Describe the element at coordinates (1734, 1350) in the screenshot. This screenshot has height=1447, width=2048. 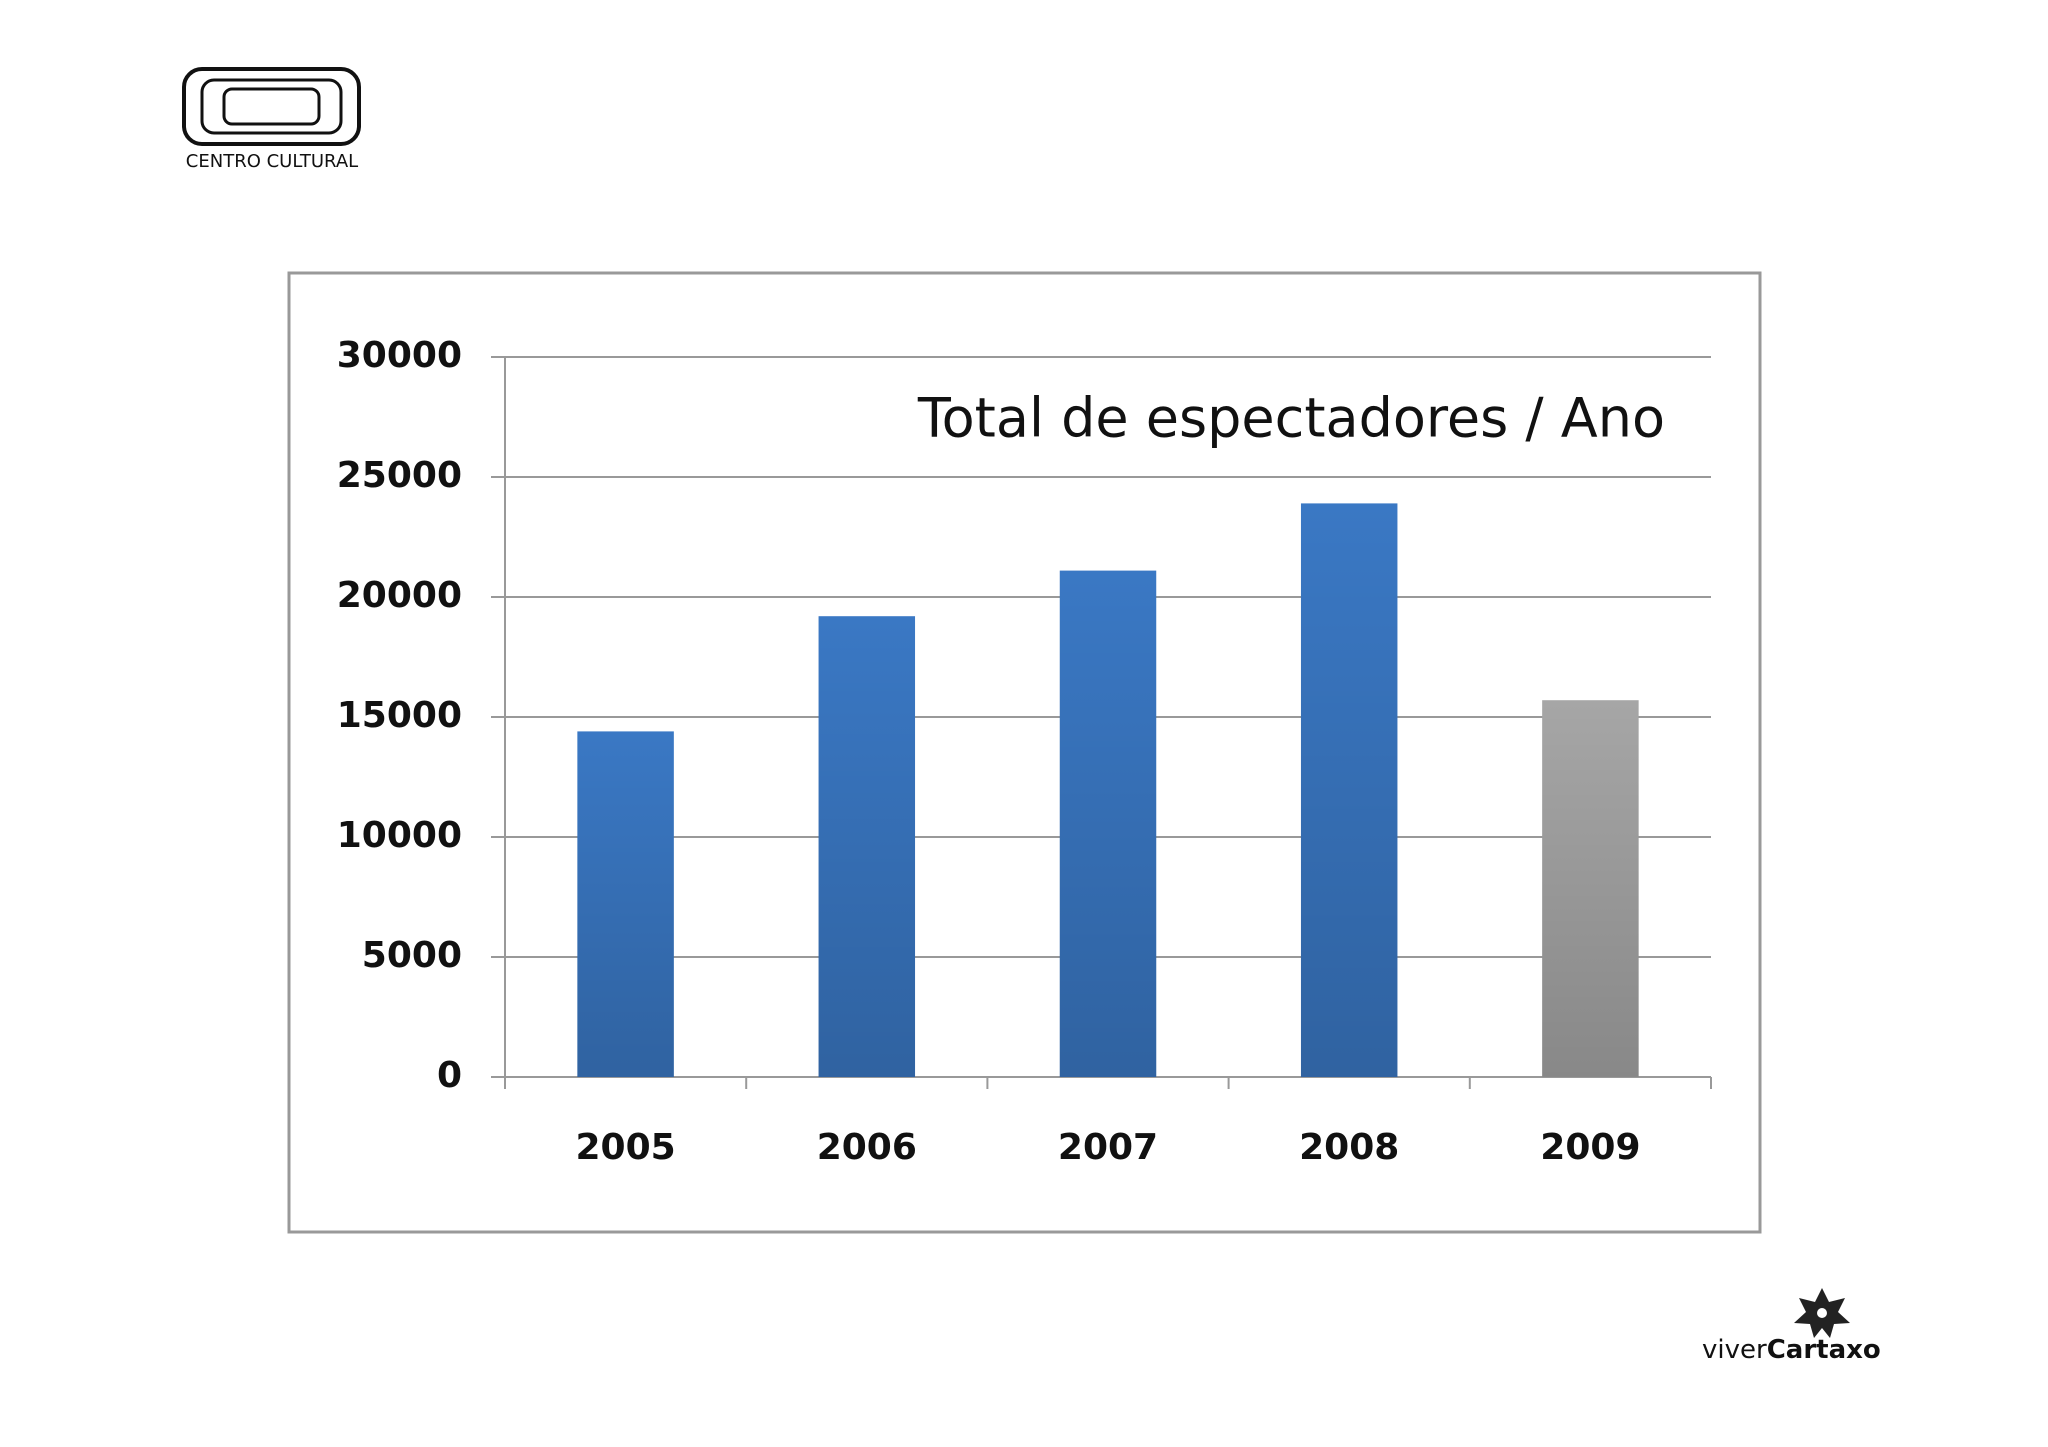
I see `logo-text-1: viver` at that location.